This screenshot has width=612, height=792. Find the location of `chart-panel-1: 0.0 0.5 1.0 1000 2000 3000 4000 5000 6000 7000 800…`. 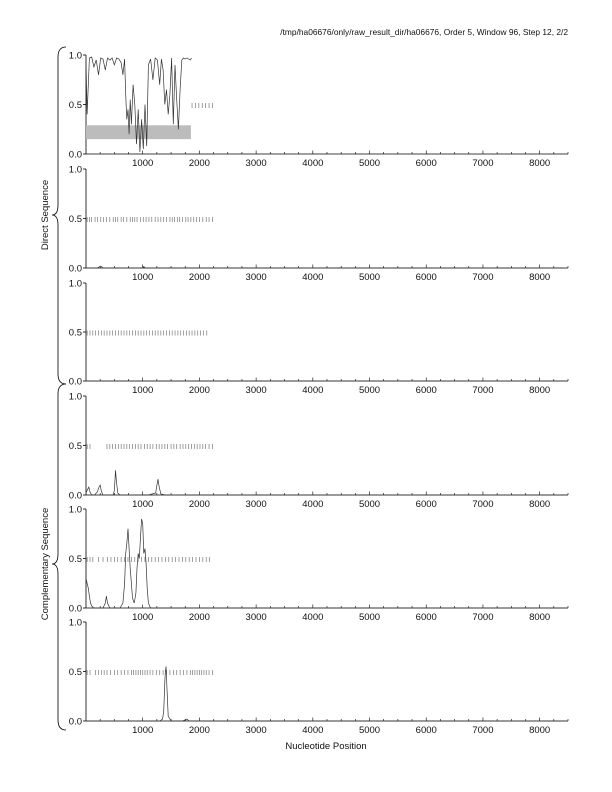

chart-panel-1: 0.0 0.5 1.0 1000 2000 3000 4000 5000 6000 7000 800… is located at coordinates (319, 110).